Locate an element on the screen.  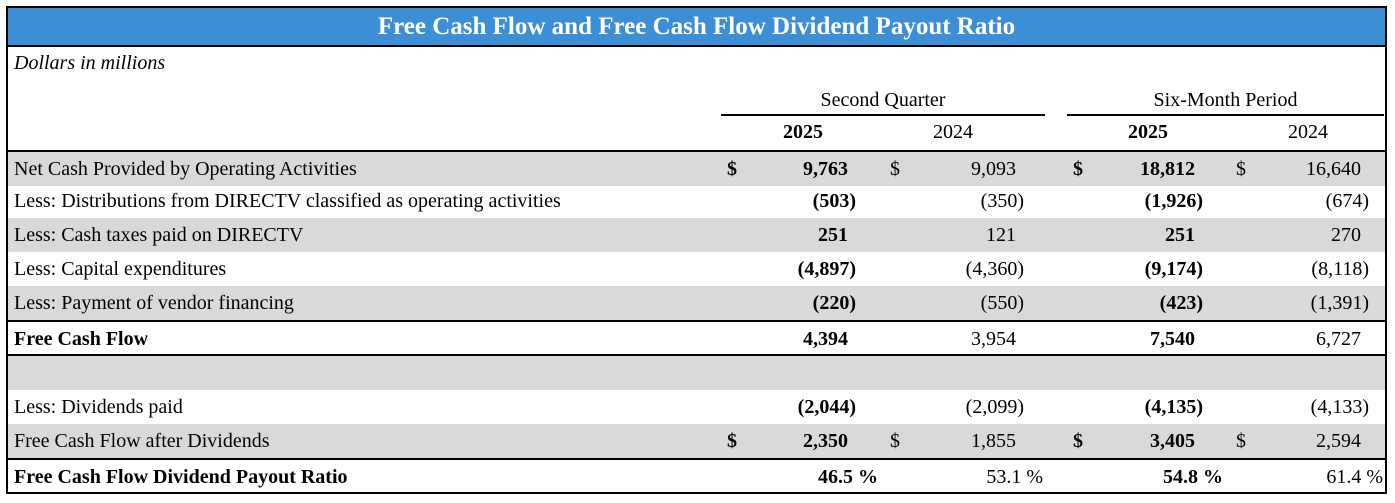
header-second-quarter: Second Quarter is located at coordinates (883, 102).